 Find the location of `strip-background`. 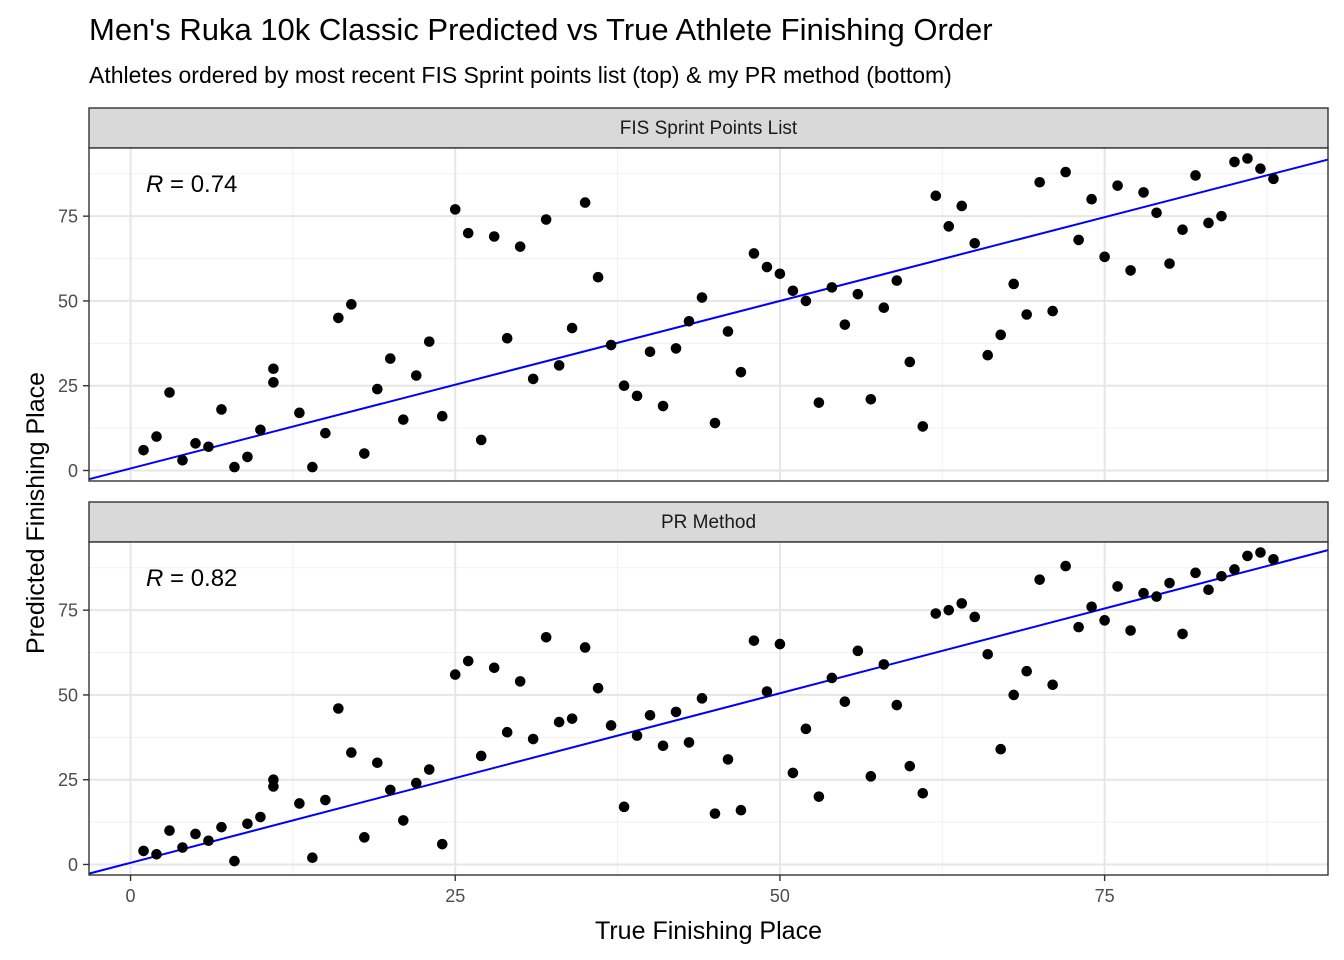

strip-background is located at coordinates (708, 128).